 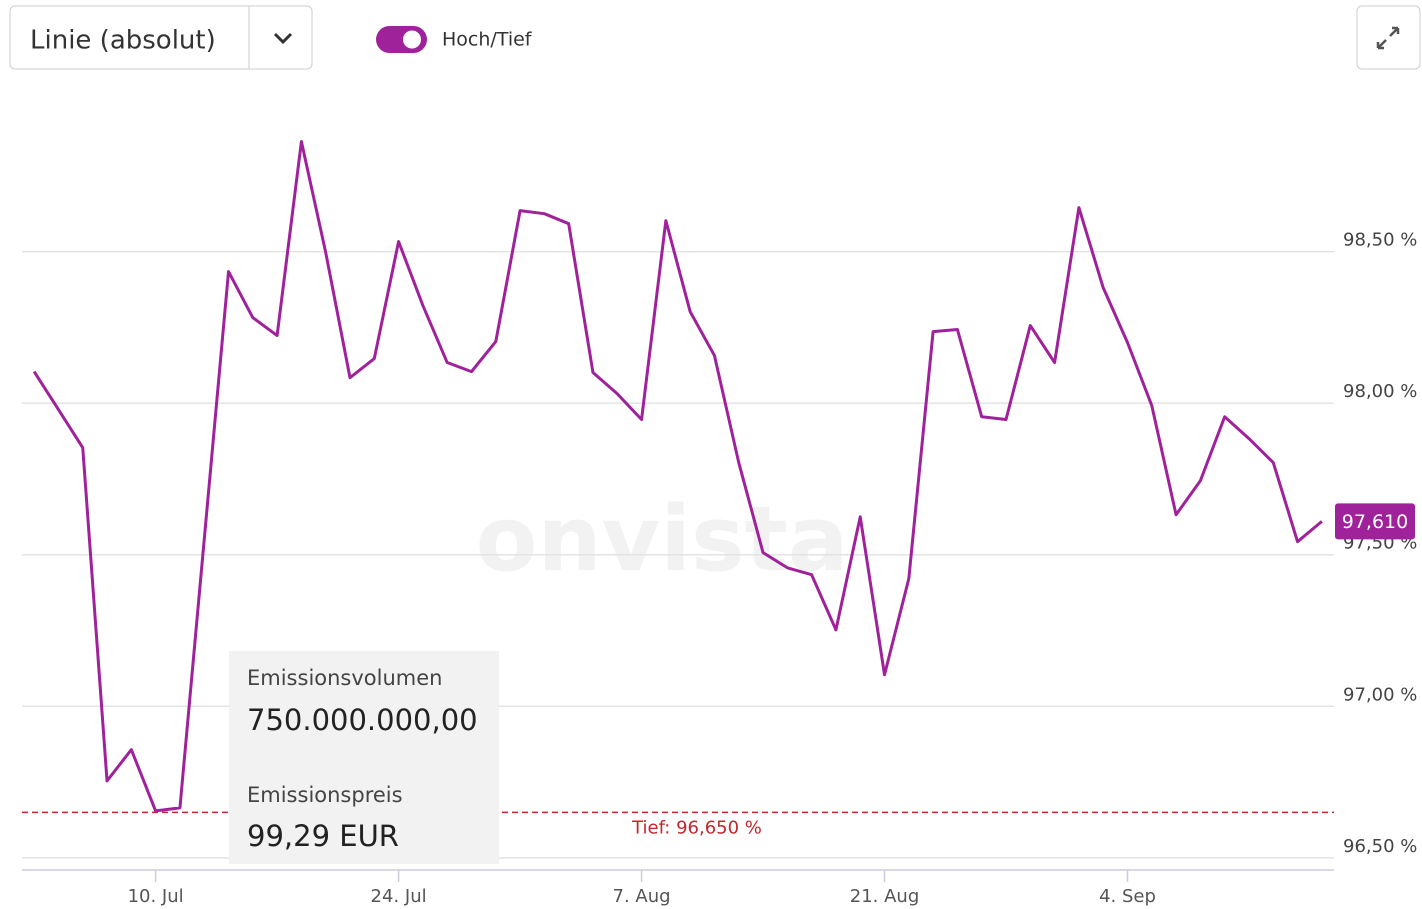 What do you see at coordinates (487, 40) in the screenshot?
I see `toggle-label: Hoch/Tief` at bounding box center [487, 40].